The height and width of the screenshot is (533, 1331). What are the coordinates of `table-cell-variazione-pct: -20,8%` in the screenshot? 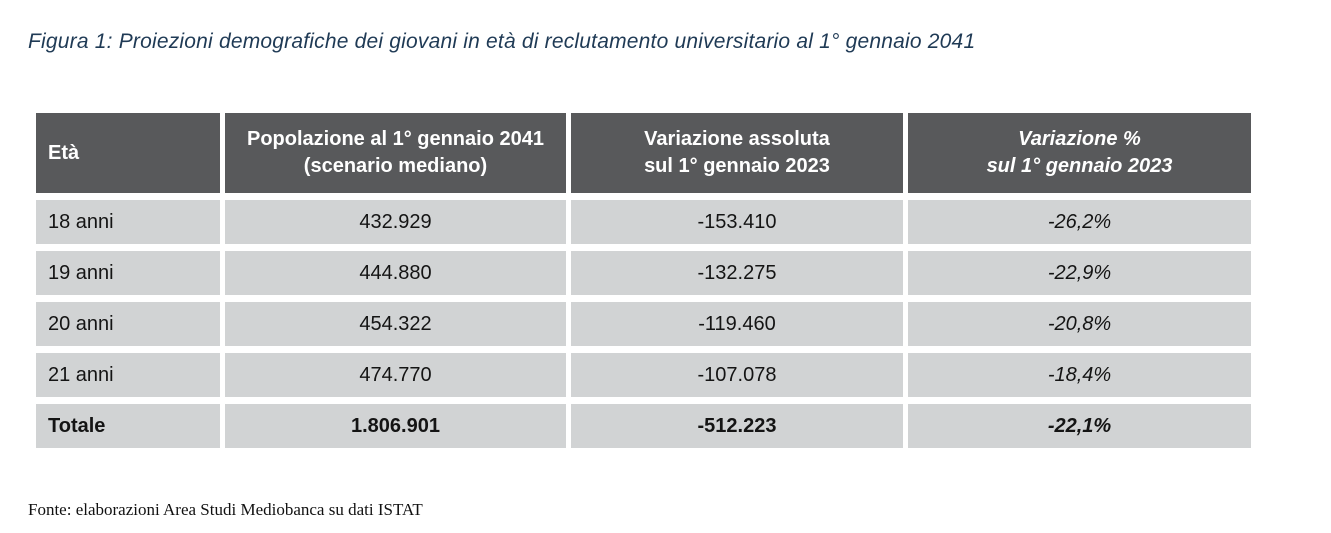 It's located at (1079, 324).